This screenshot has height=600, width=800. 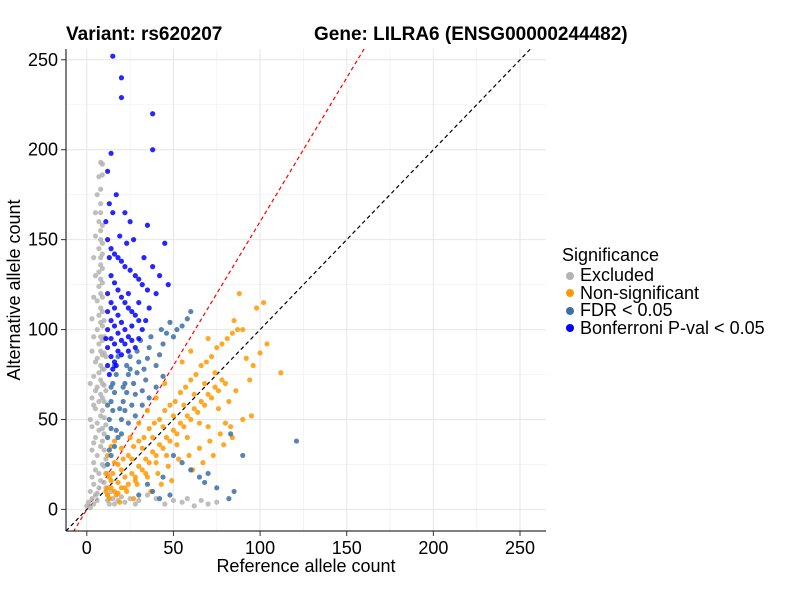 What do you see at coordinates (43, 240) in the screenshot?
I see `y-tick-label: 150` at bounding box center [43, 240].